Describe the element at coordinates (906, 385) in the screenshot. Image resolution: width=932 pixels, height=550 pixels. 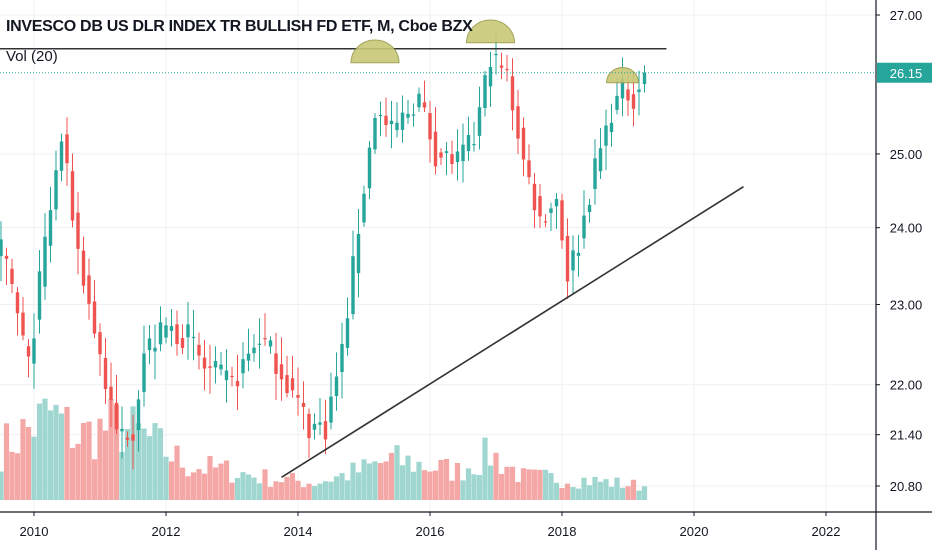
I see `price-axis-label: 22.00` at that location.